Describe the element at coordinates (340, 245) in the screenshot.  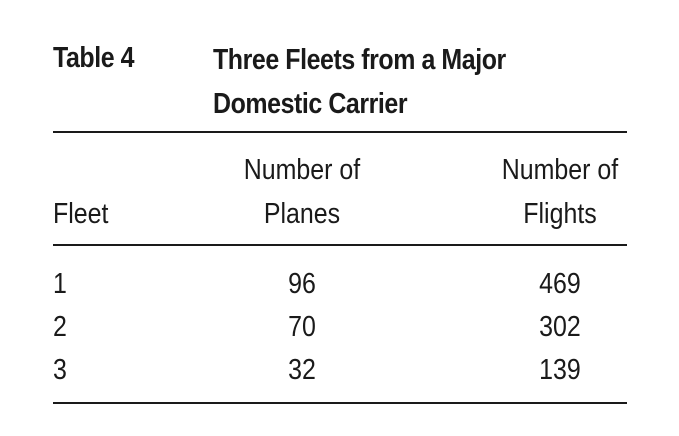
I see `header-rule` at that location.